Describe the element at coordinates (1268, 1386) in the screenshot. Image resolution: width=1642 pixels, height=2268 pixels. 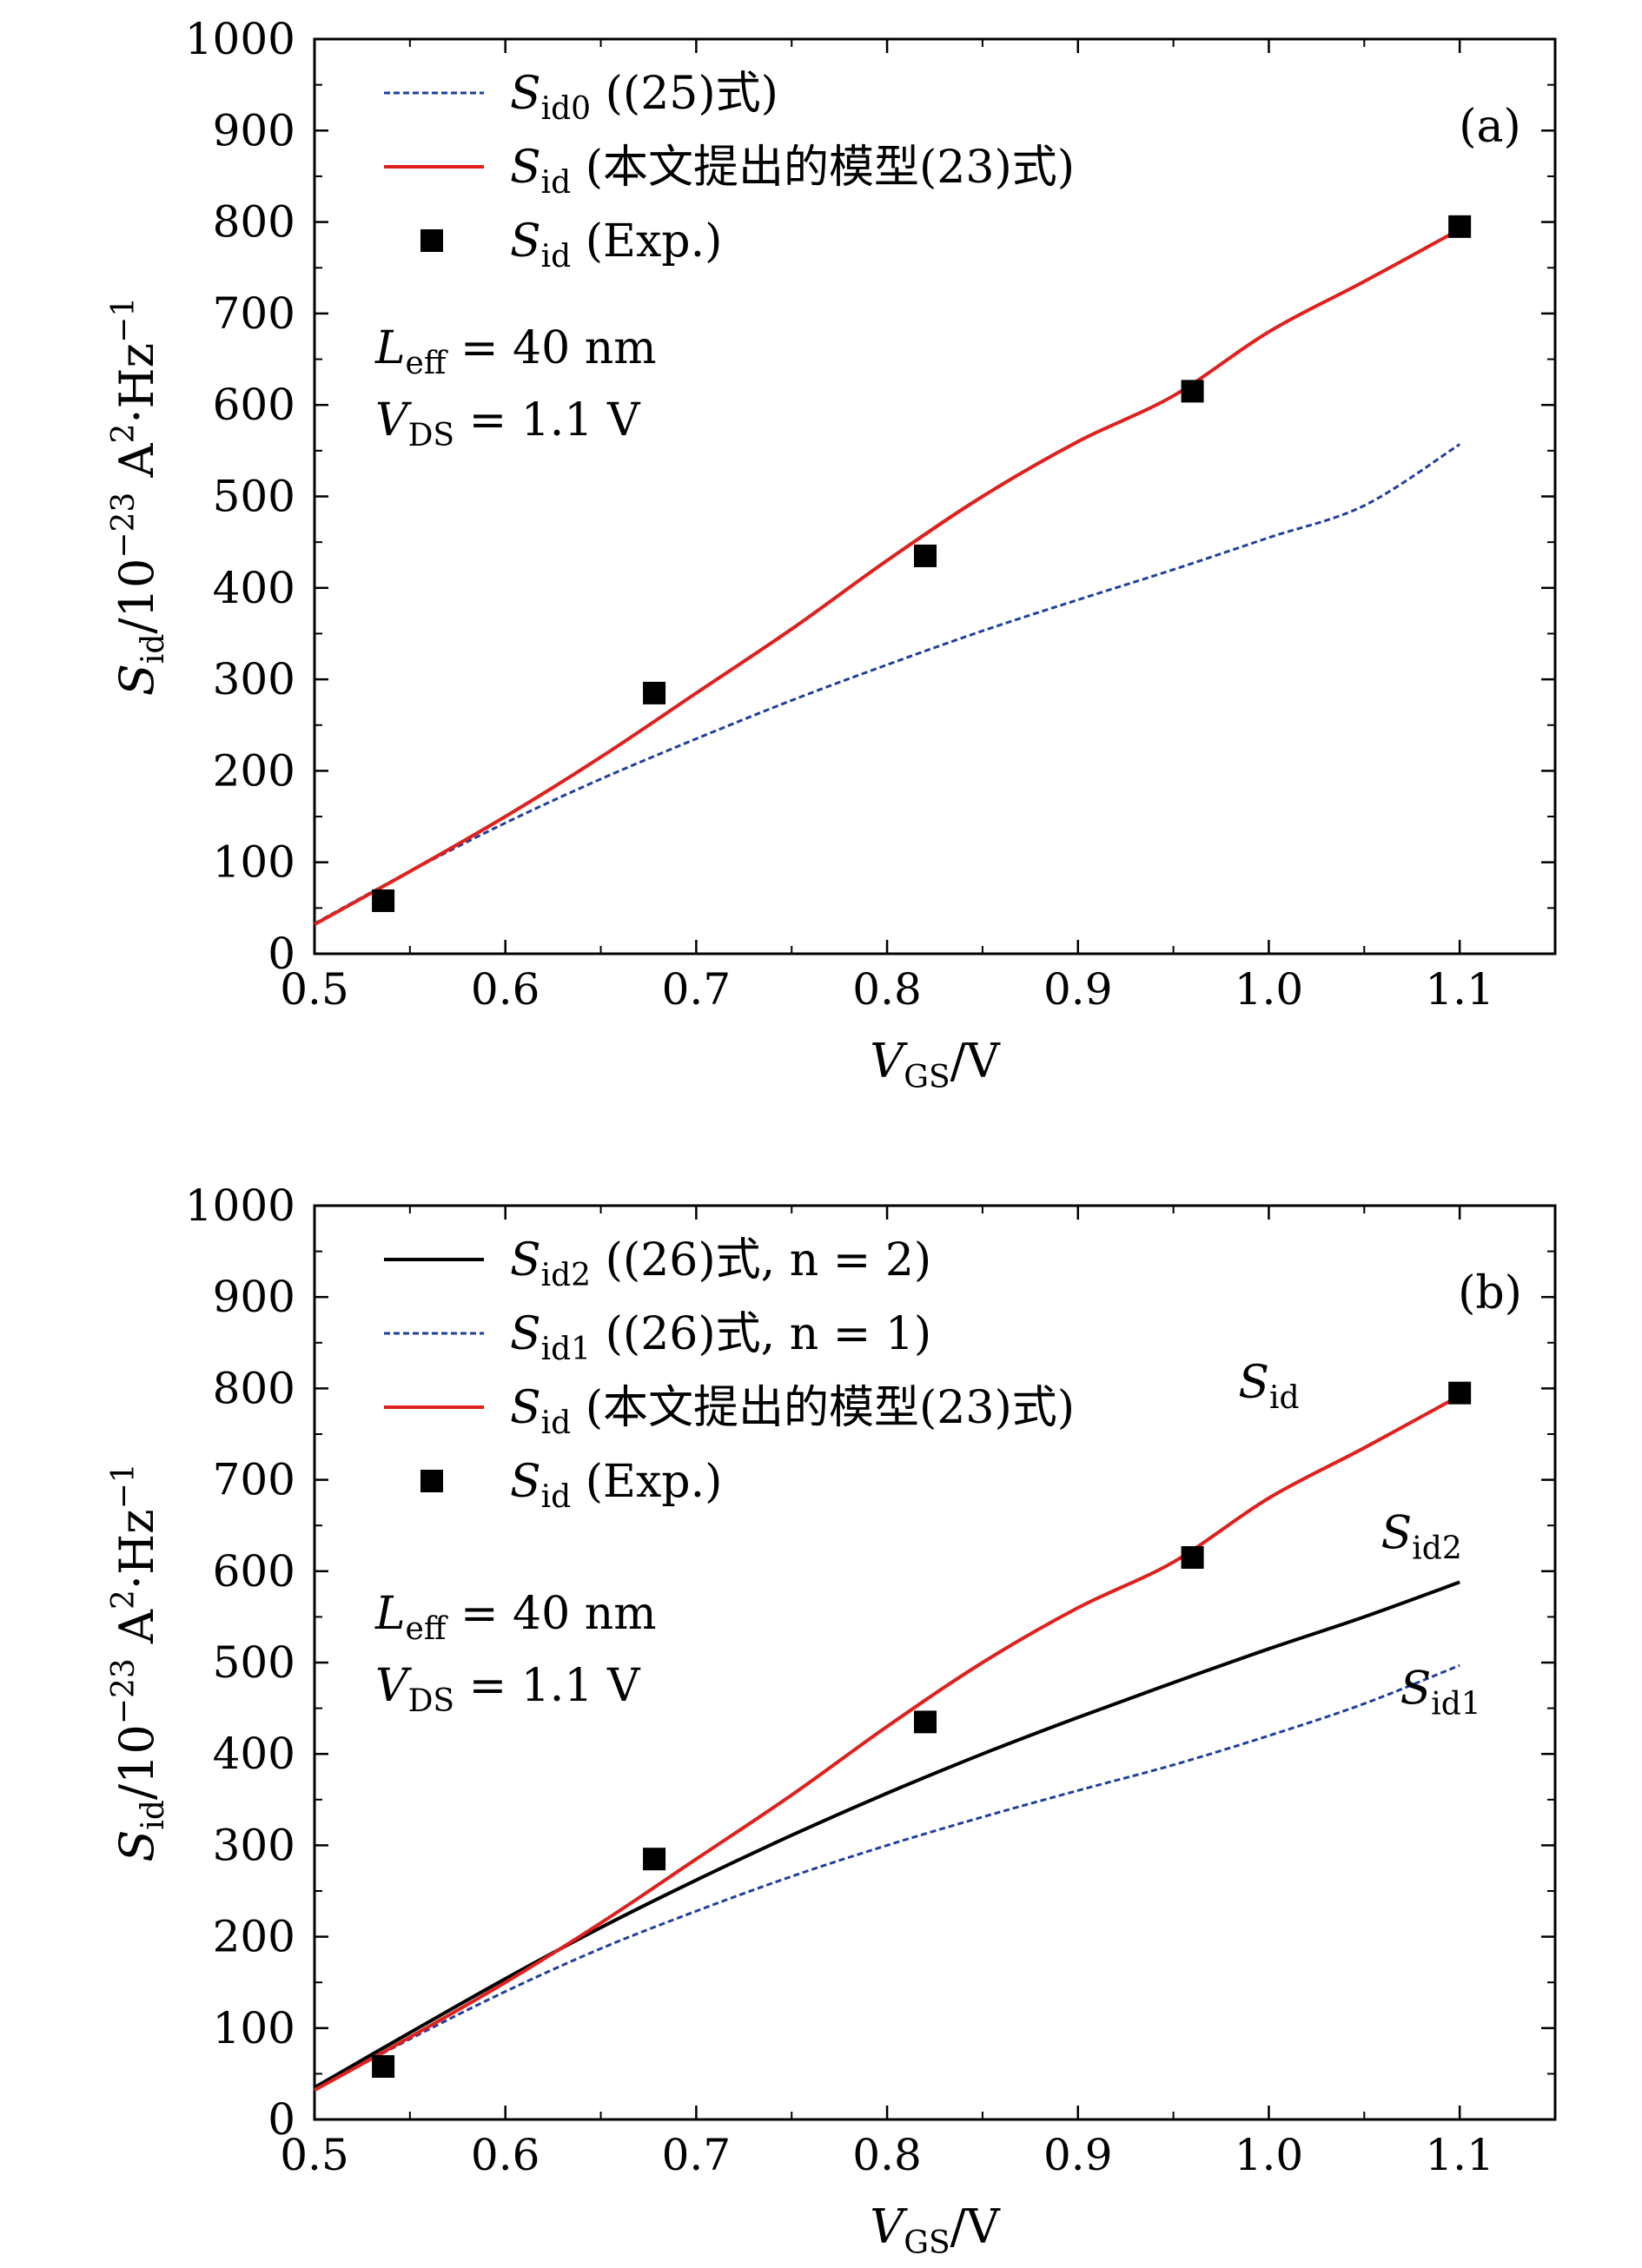
I see `curve-label: Sid` at that location.